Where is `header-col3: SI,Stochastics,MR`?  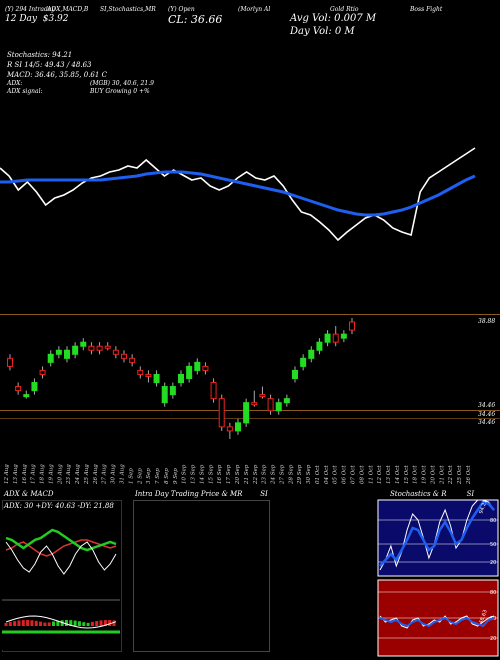
header-col3: SI,Stochastics,MR is located at coordinates (128, 9).